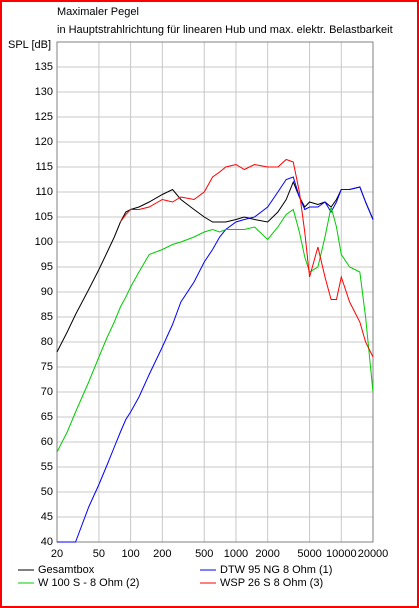 The width and height of the screenshot is (419, 608). I want to click on y-axis-label: SPL [dB], so click(29, 45).